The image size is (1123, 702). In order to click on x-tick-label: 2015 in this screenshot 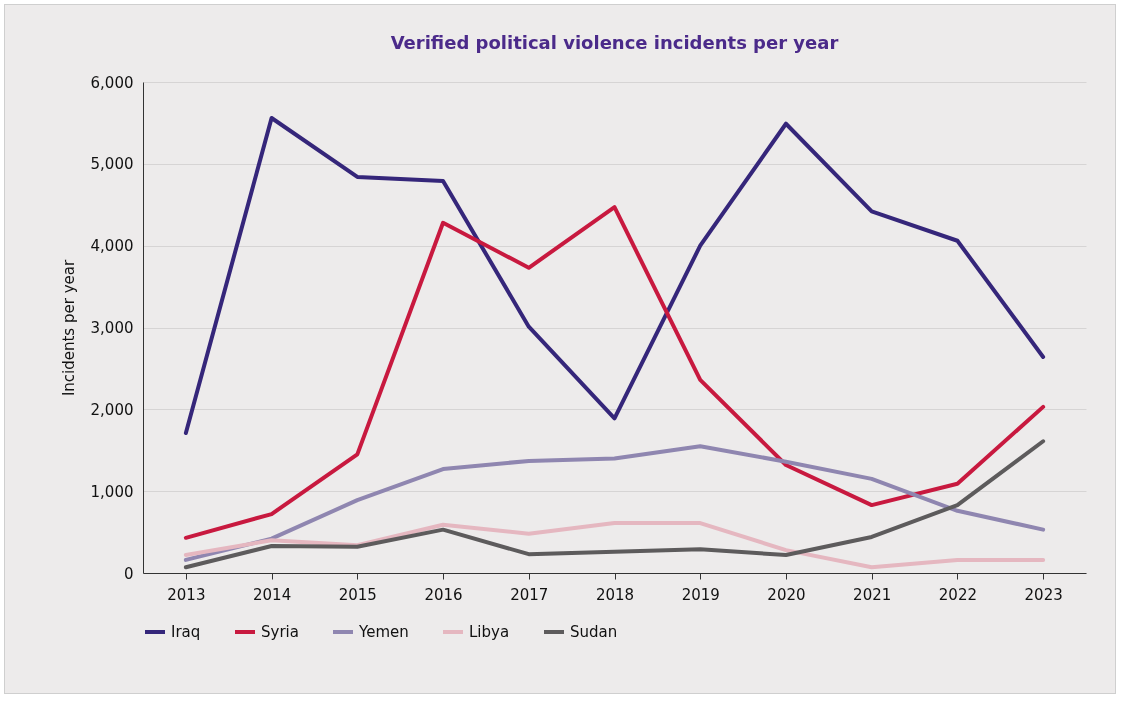, I will do `click(357, 594)`.